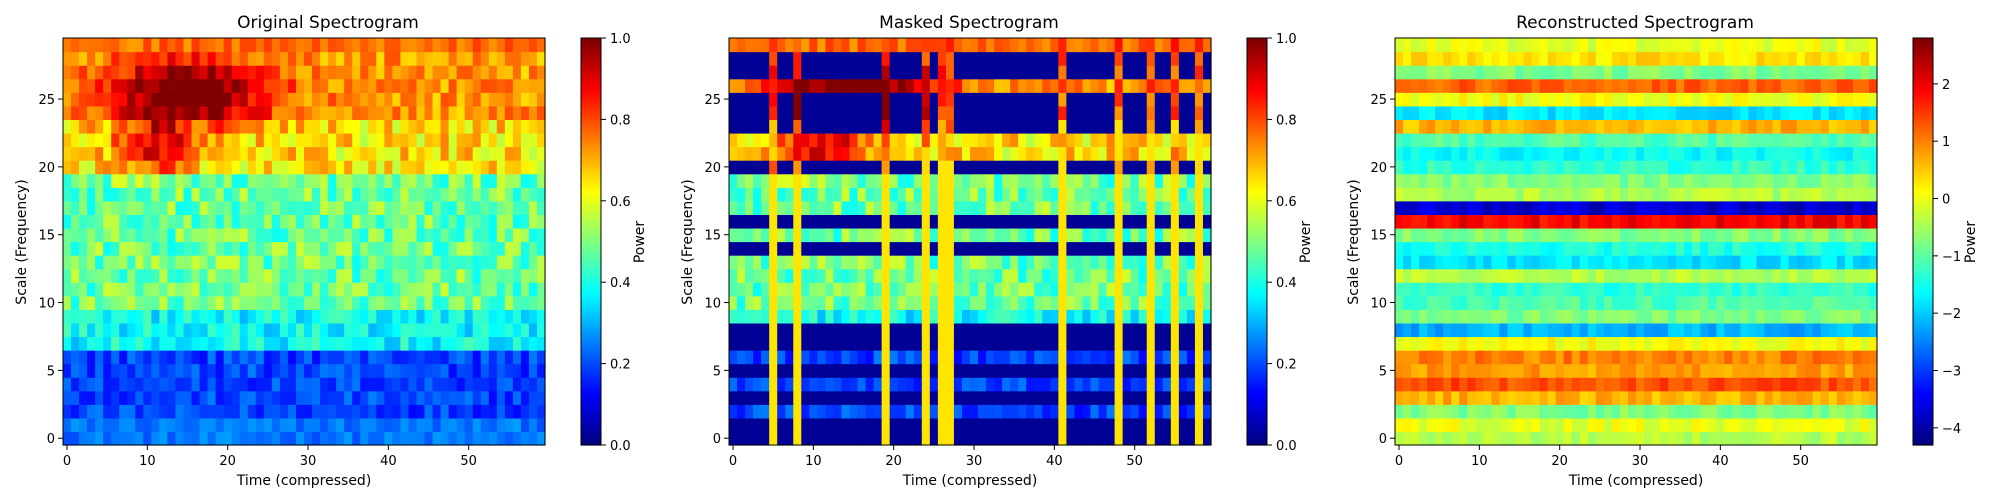 This screenshot has height=500, width=2000. What do you see at coordinates (22, 241) in the screenshot?
I see `y-axis-label: Scale (Frequency)` at bounding box center [22, 241].